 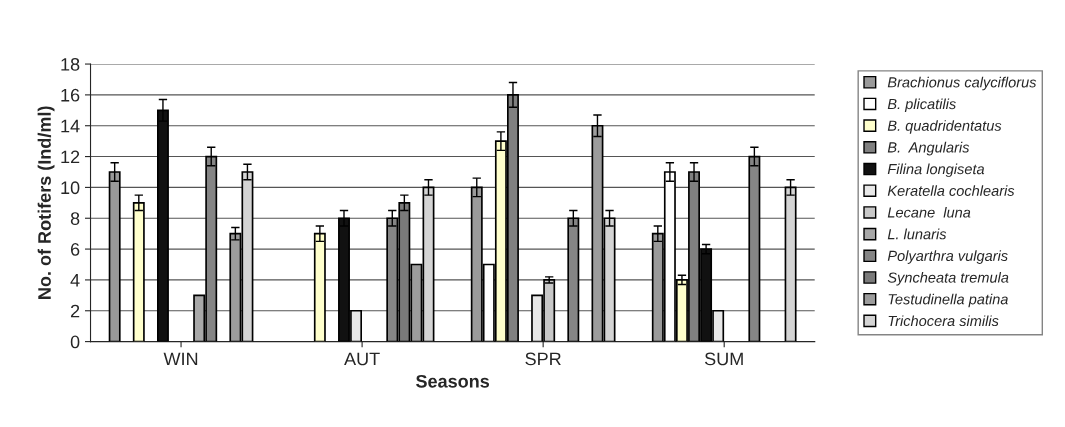 What do you see at coordinates (951, 190) in the screenshot?
I see `legend-label: Keratella cochlearis` at bounding box center [951, 190].